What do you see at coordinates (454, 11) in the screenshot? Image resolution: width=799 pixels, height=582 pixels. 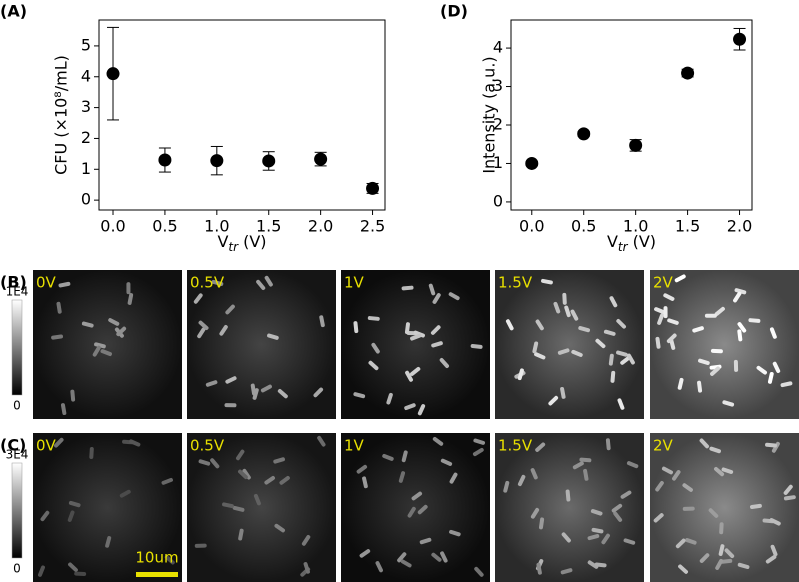 I see `panel-label: (D)` at bounding box center [454, 11].